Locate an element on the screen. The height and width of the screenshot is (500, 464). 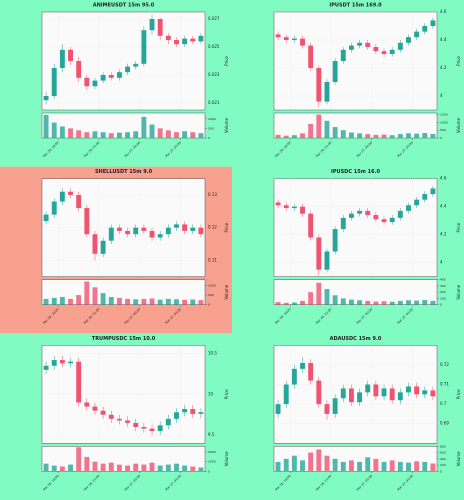
y-tick-label: 10 is located at coordinates (211, 393).